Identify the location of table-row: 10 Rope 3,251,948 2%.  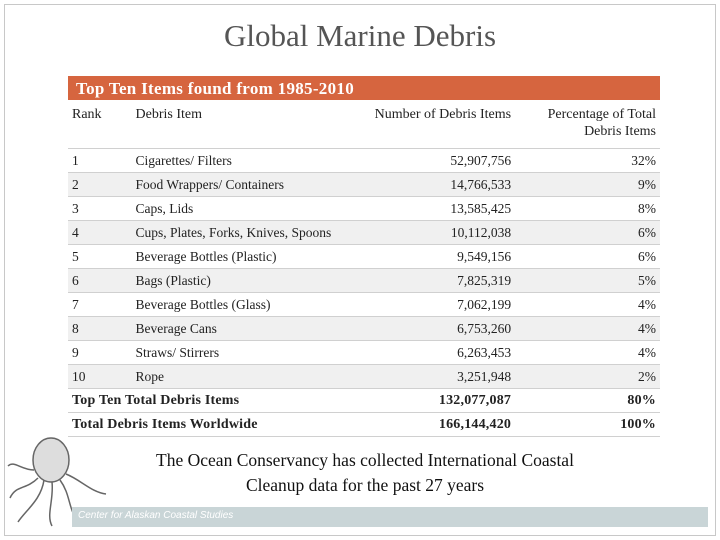
(364, 376).